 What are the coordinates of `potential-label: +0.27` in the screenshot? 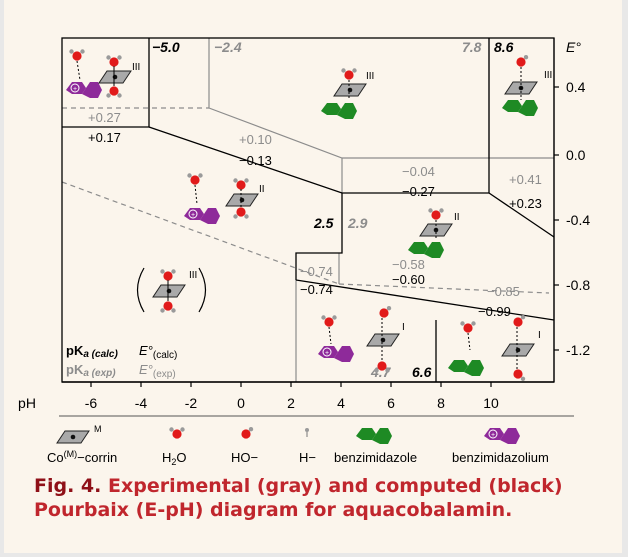 It's located at (104, 117).